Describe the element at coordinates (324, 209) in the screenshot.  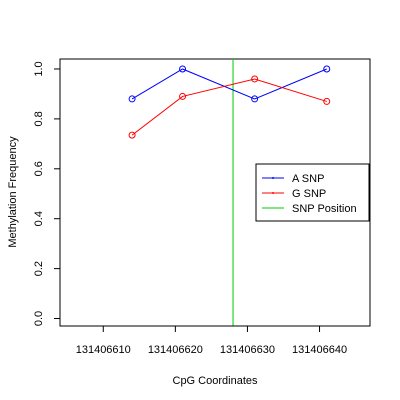
I see `legend-label: SNP Position` at that location.